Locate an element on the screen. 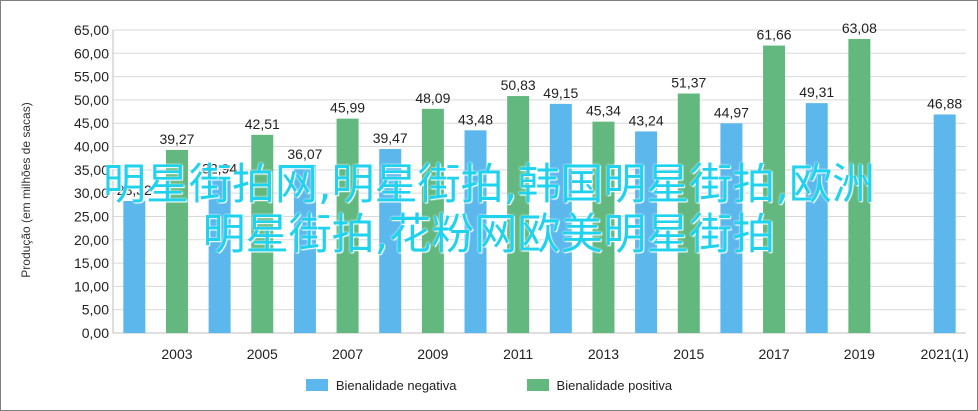  data-label: 45,34 is located at coordinates (603, 111).